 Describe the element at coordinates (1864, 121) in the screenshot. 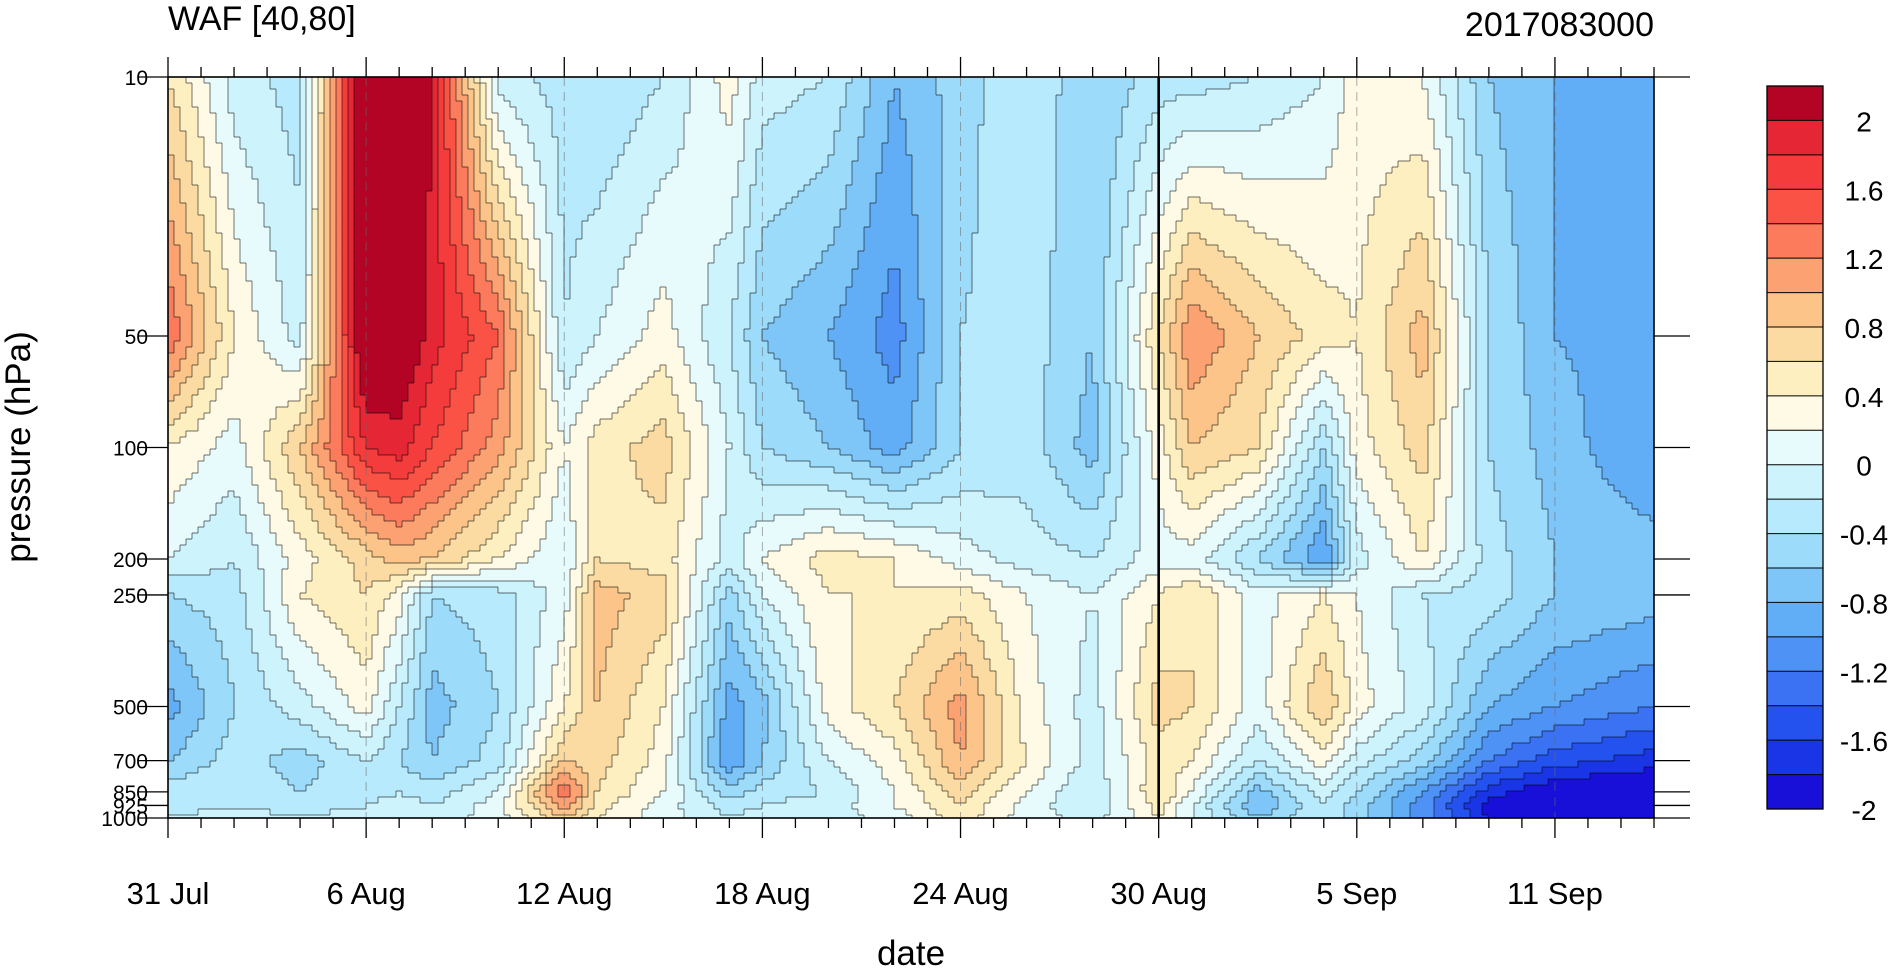

I see `colorbar-tick-label: 2` at that location.